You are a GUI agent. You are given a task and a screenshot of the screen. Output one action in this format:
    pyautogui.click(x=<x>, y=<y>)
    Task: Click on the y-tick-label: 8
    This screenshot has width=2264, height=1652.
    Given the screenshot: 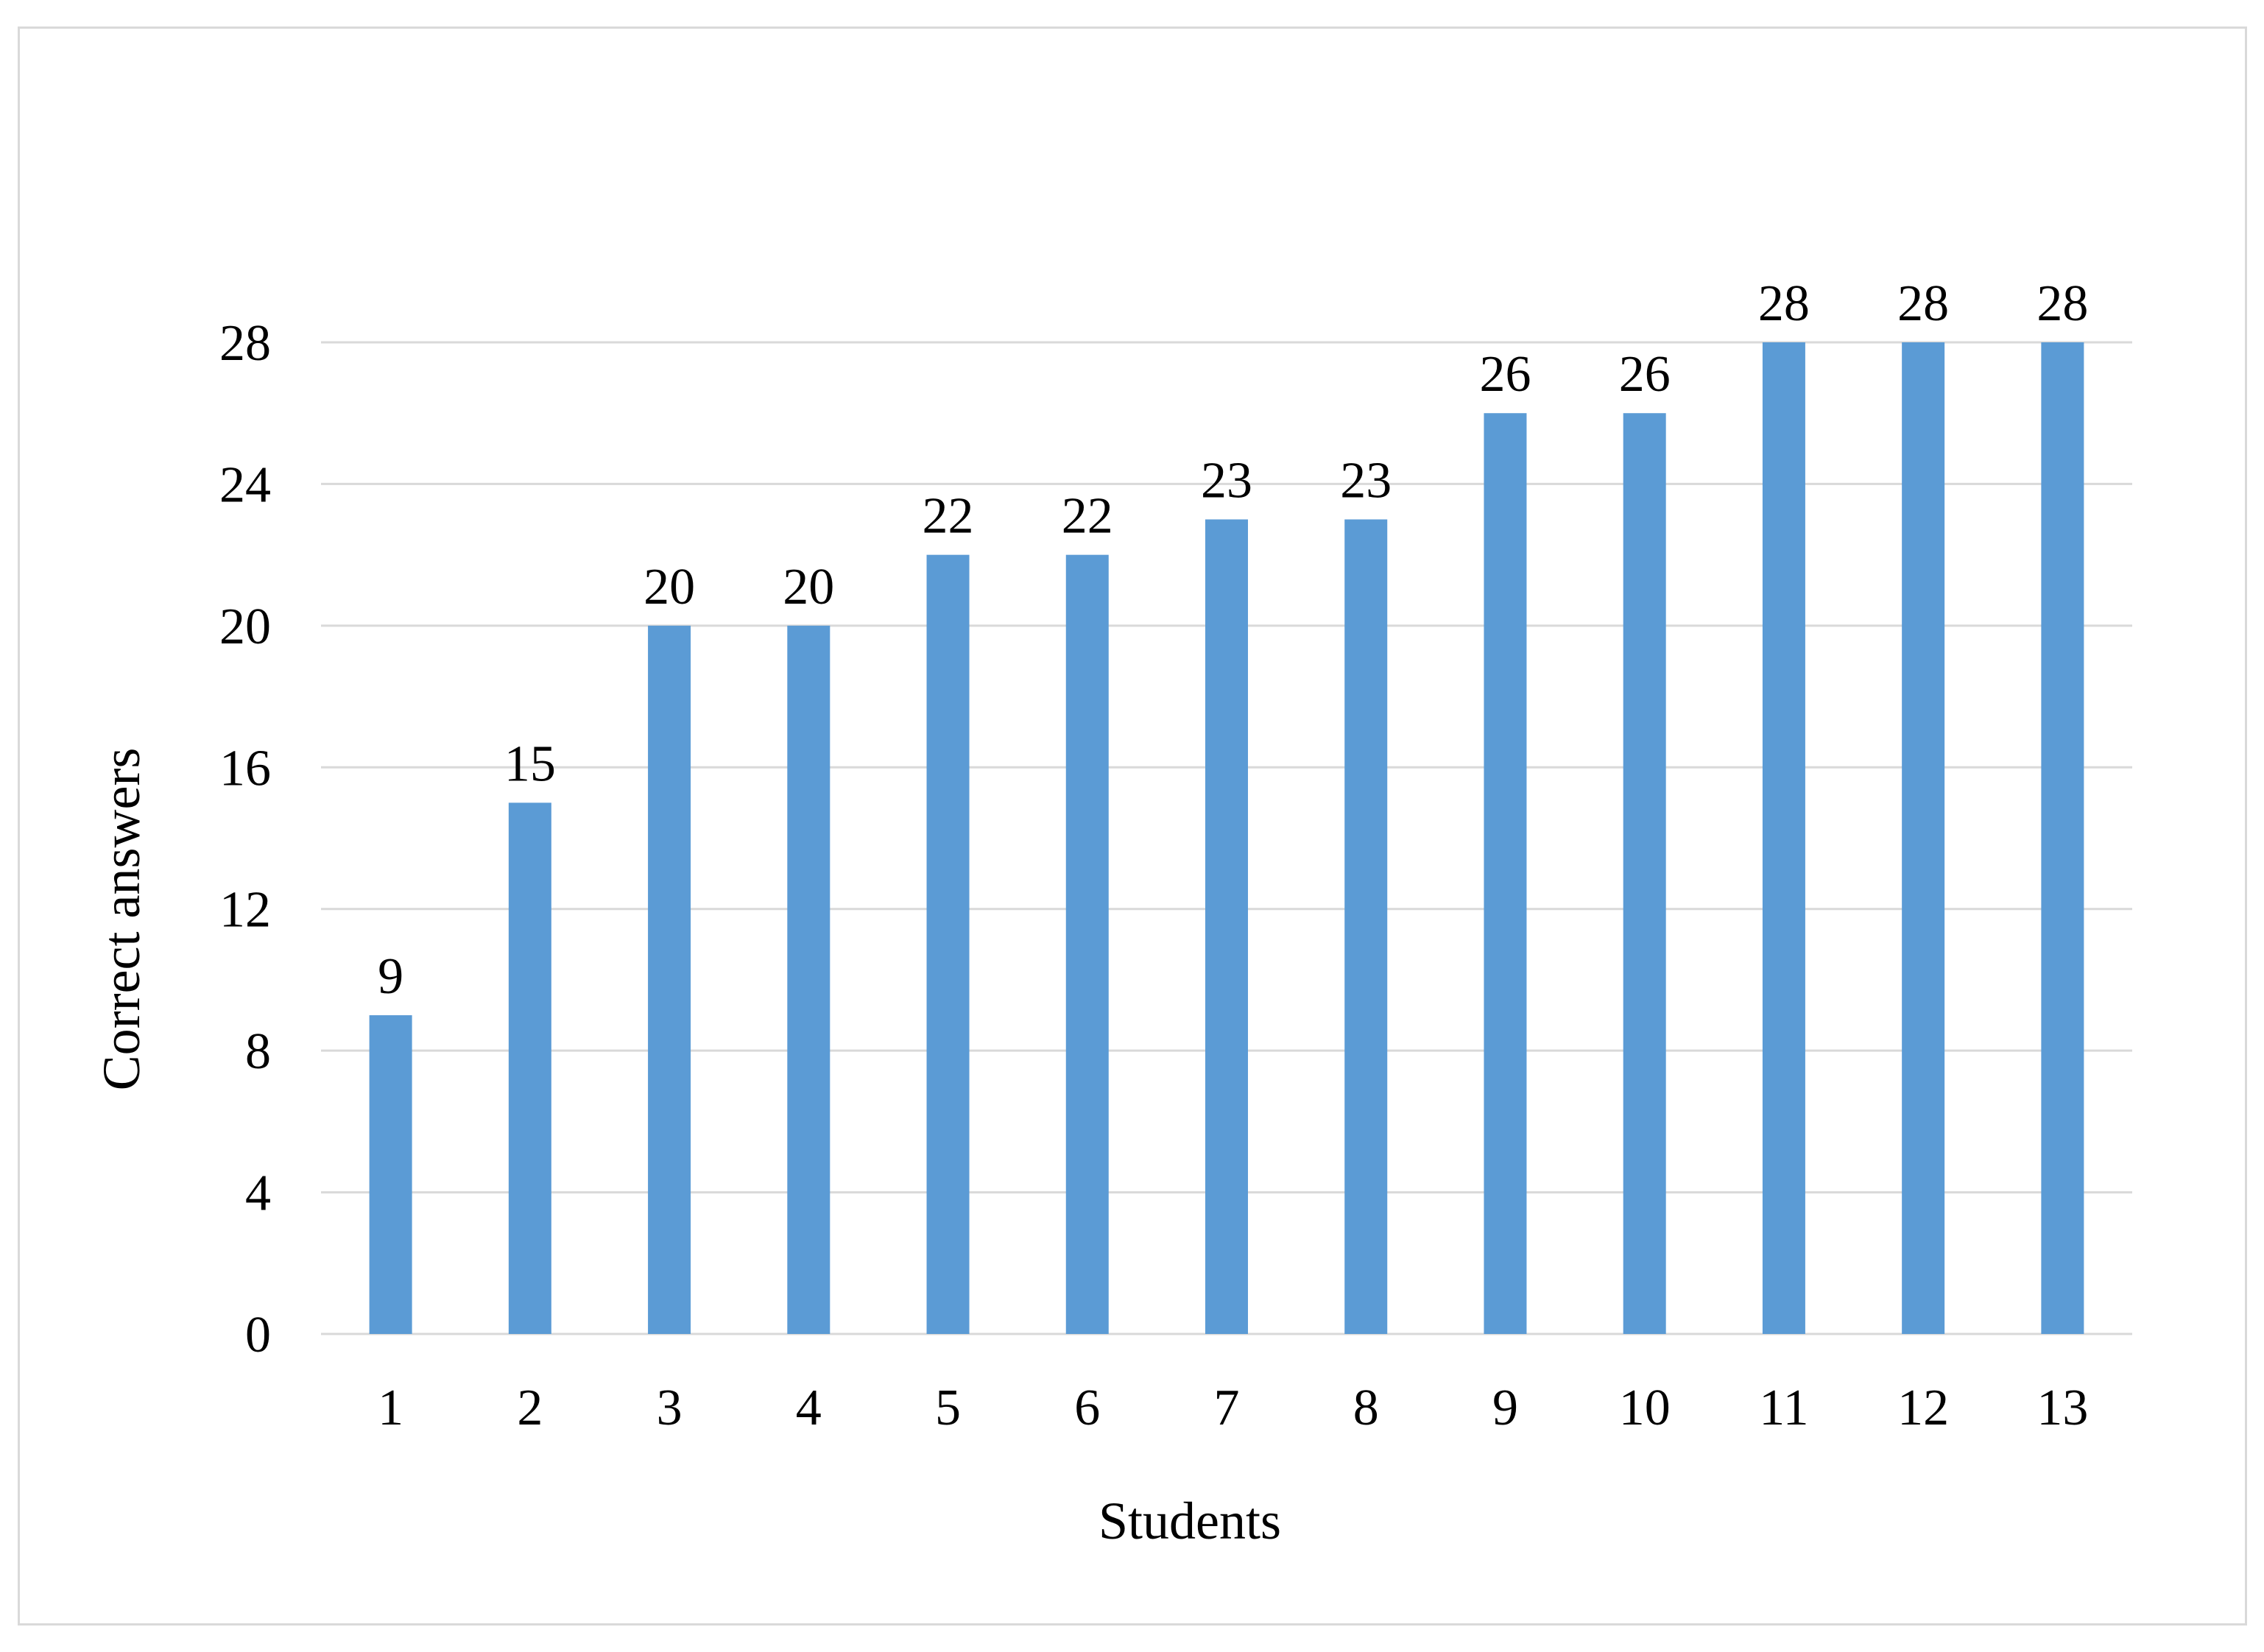 What is the action you would take?
    pyautogui.click(x=258, y=1051)
    